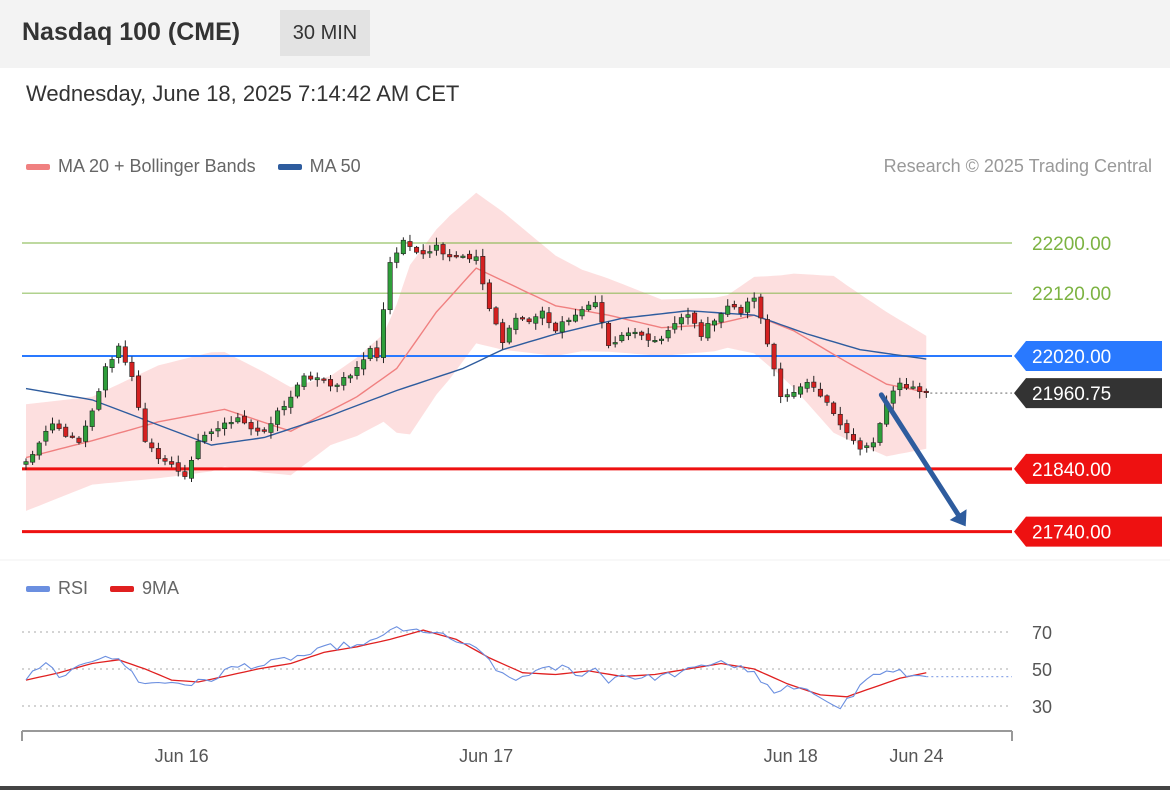  I want to click on rsi-tick-label: 30, so click(1042, 707).